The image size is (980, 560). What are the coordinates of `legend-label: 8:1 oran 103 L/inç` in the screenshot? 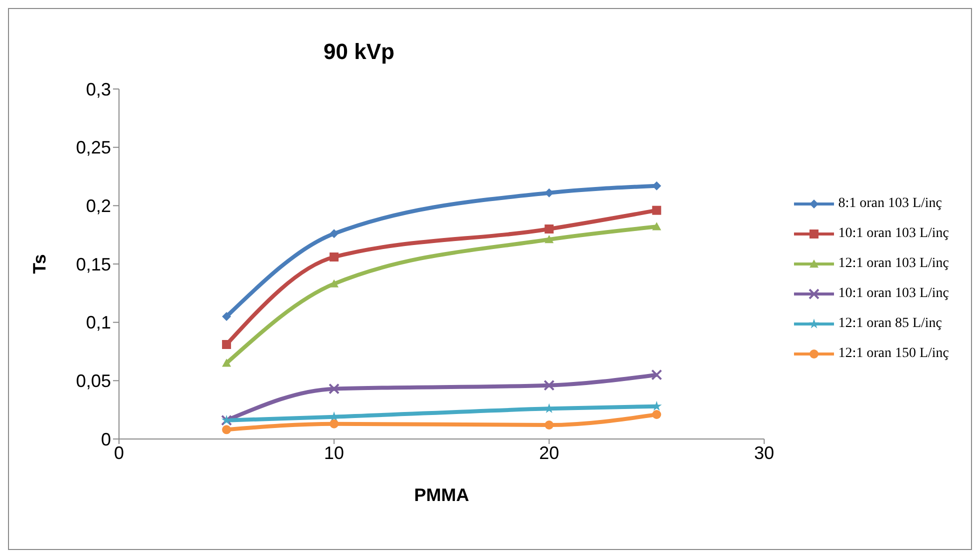 It's located at (890, 204).